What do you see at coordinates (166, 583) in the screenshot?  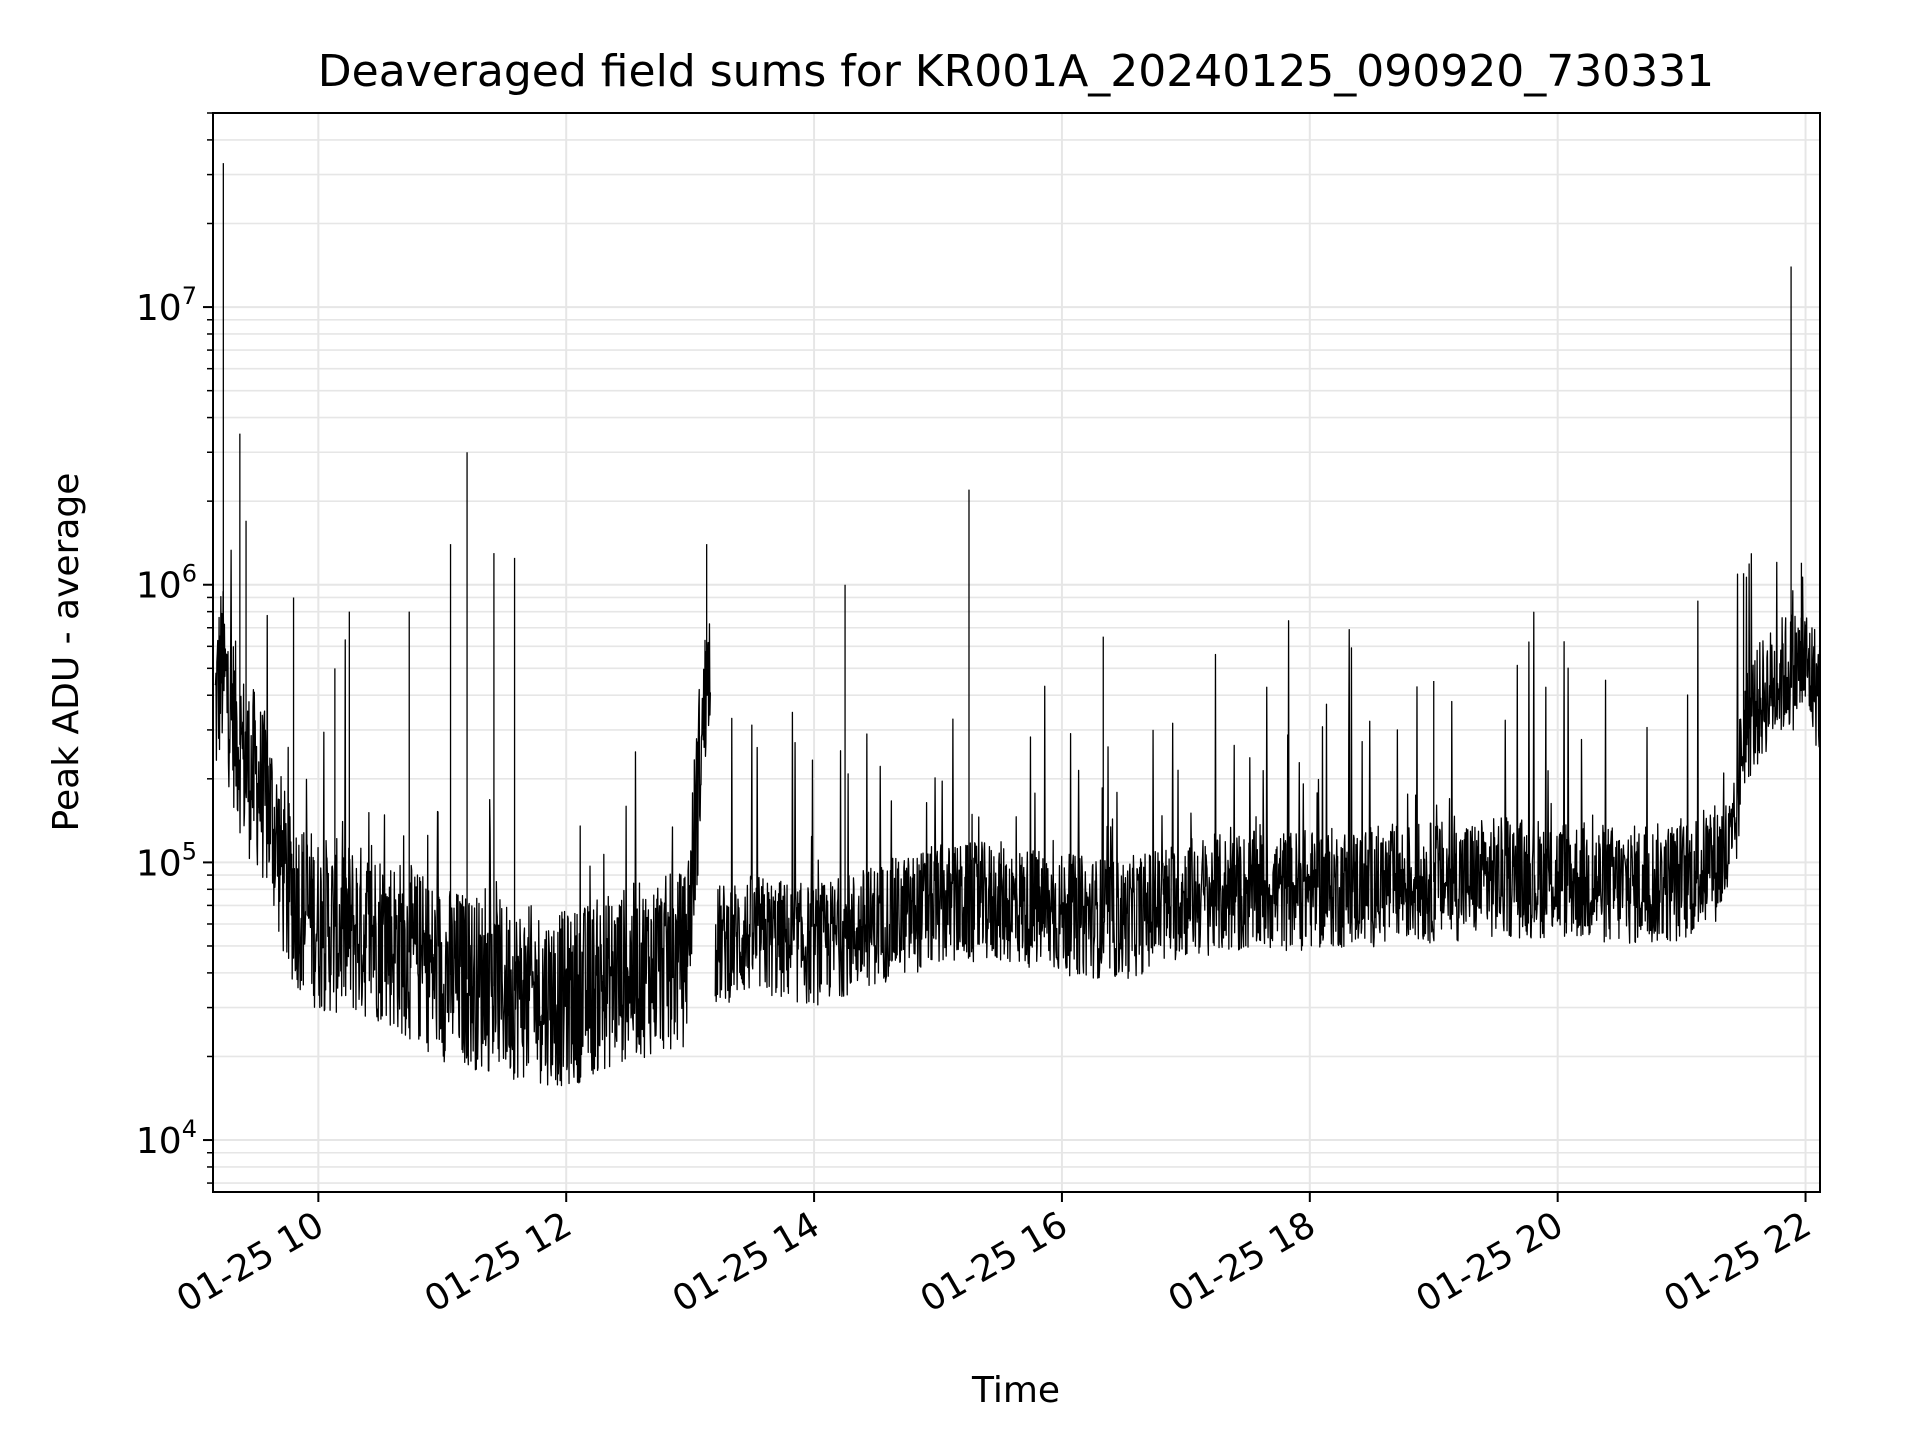 I see `y-tick-label: 10⁶` at bounding box center [166, 583].